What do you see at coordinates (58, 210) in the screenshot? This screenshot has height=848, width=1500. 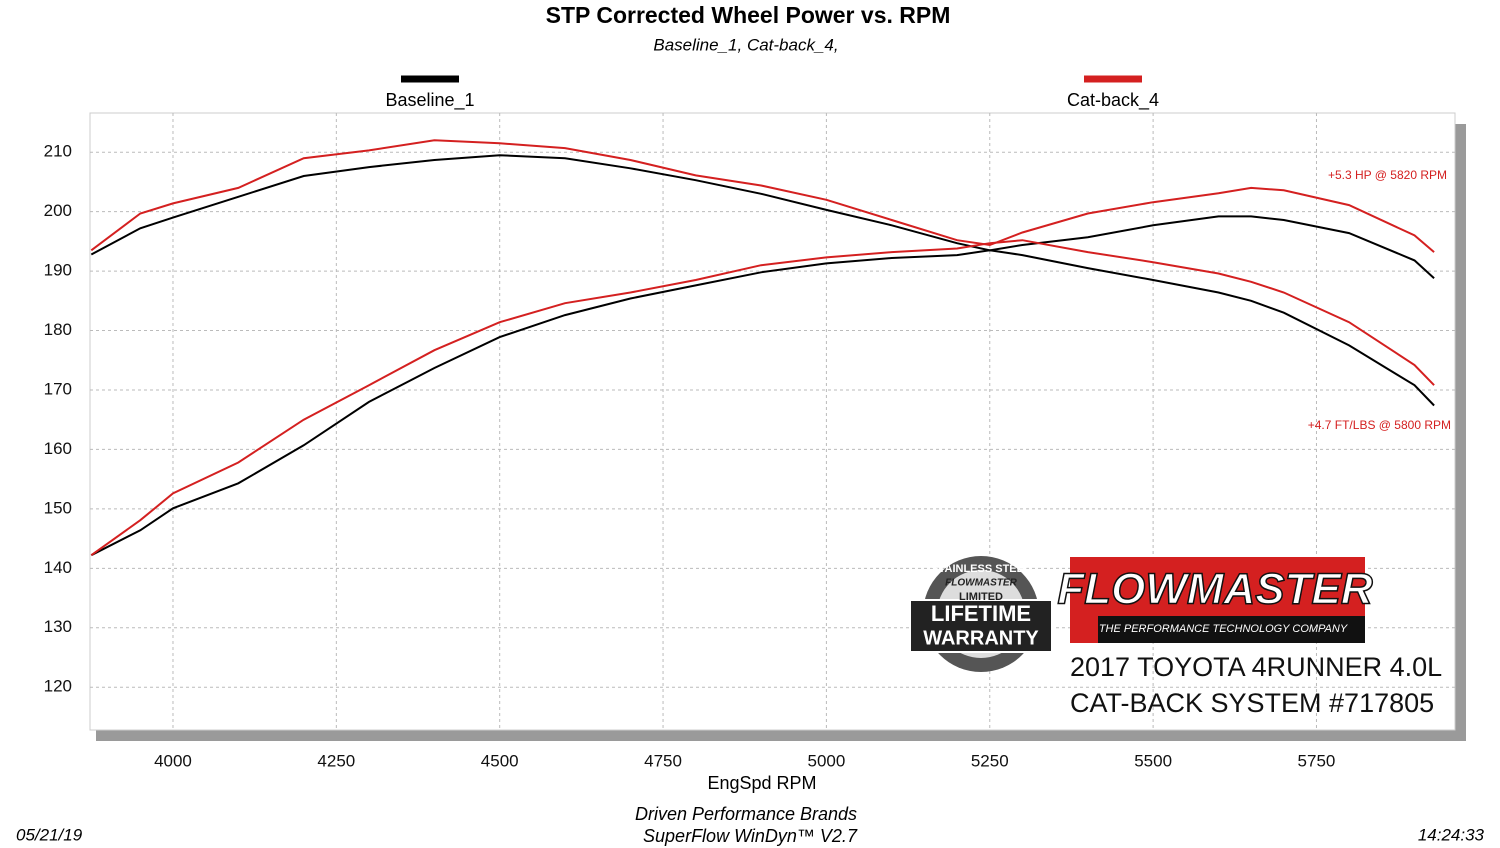 I see `y-tick-label: 200` at bounding box center [58, 210].